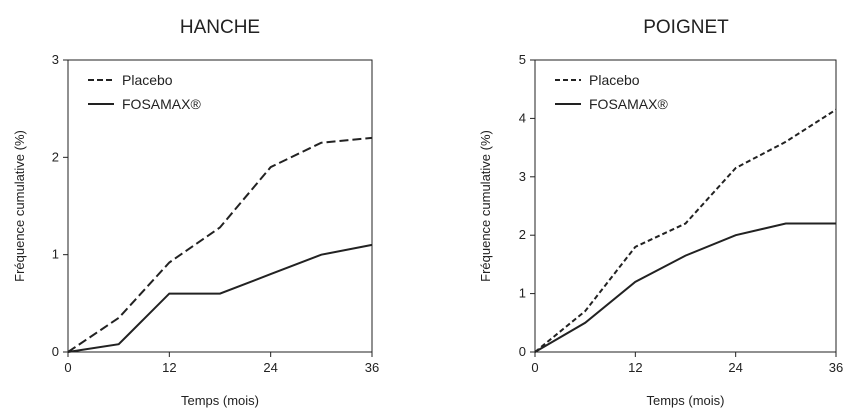 This screenshot has width=852, height=411. I want to click on chart-title: HANCHE, so click(220, 27).